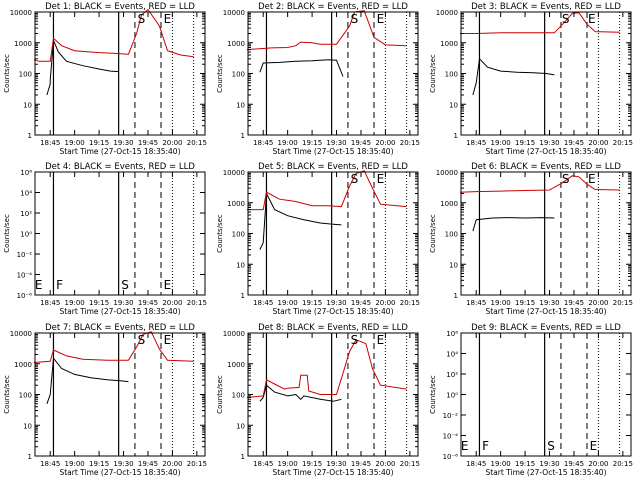  Describe the element at coordinates (120, 7) in the screenshot. I see `panel-title: Det 1: BLACK = Events, RED = LLD` at that location.